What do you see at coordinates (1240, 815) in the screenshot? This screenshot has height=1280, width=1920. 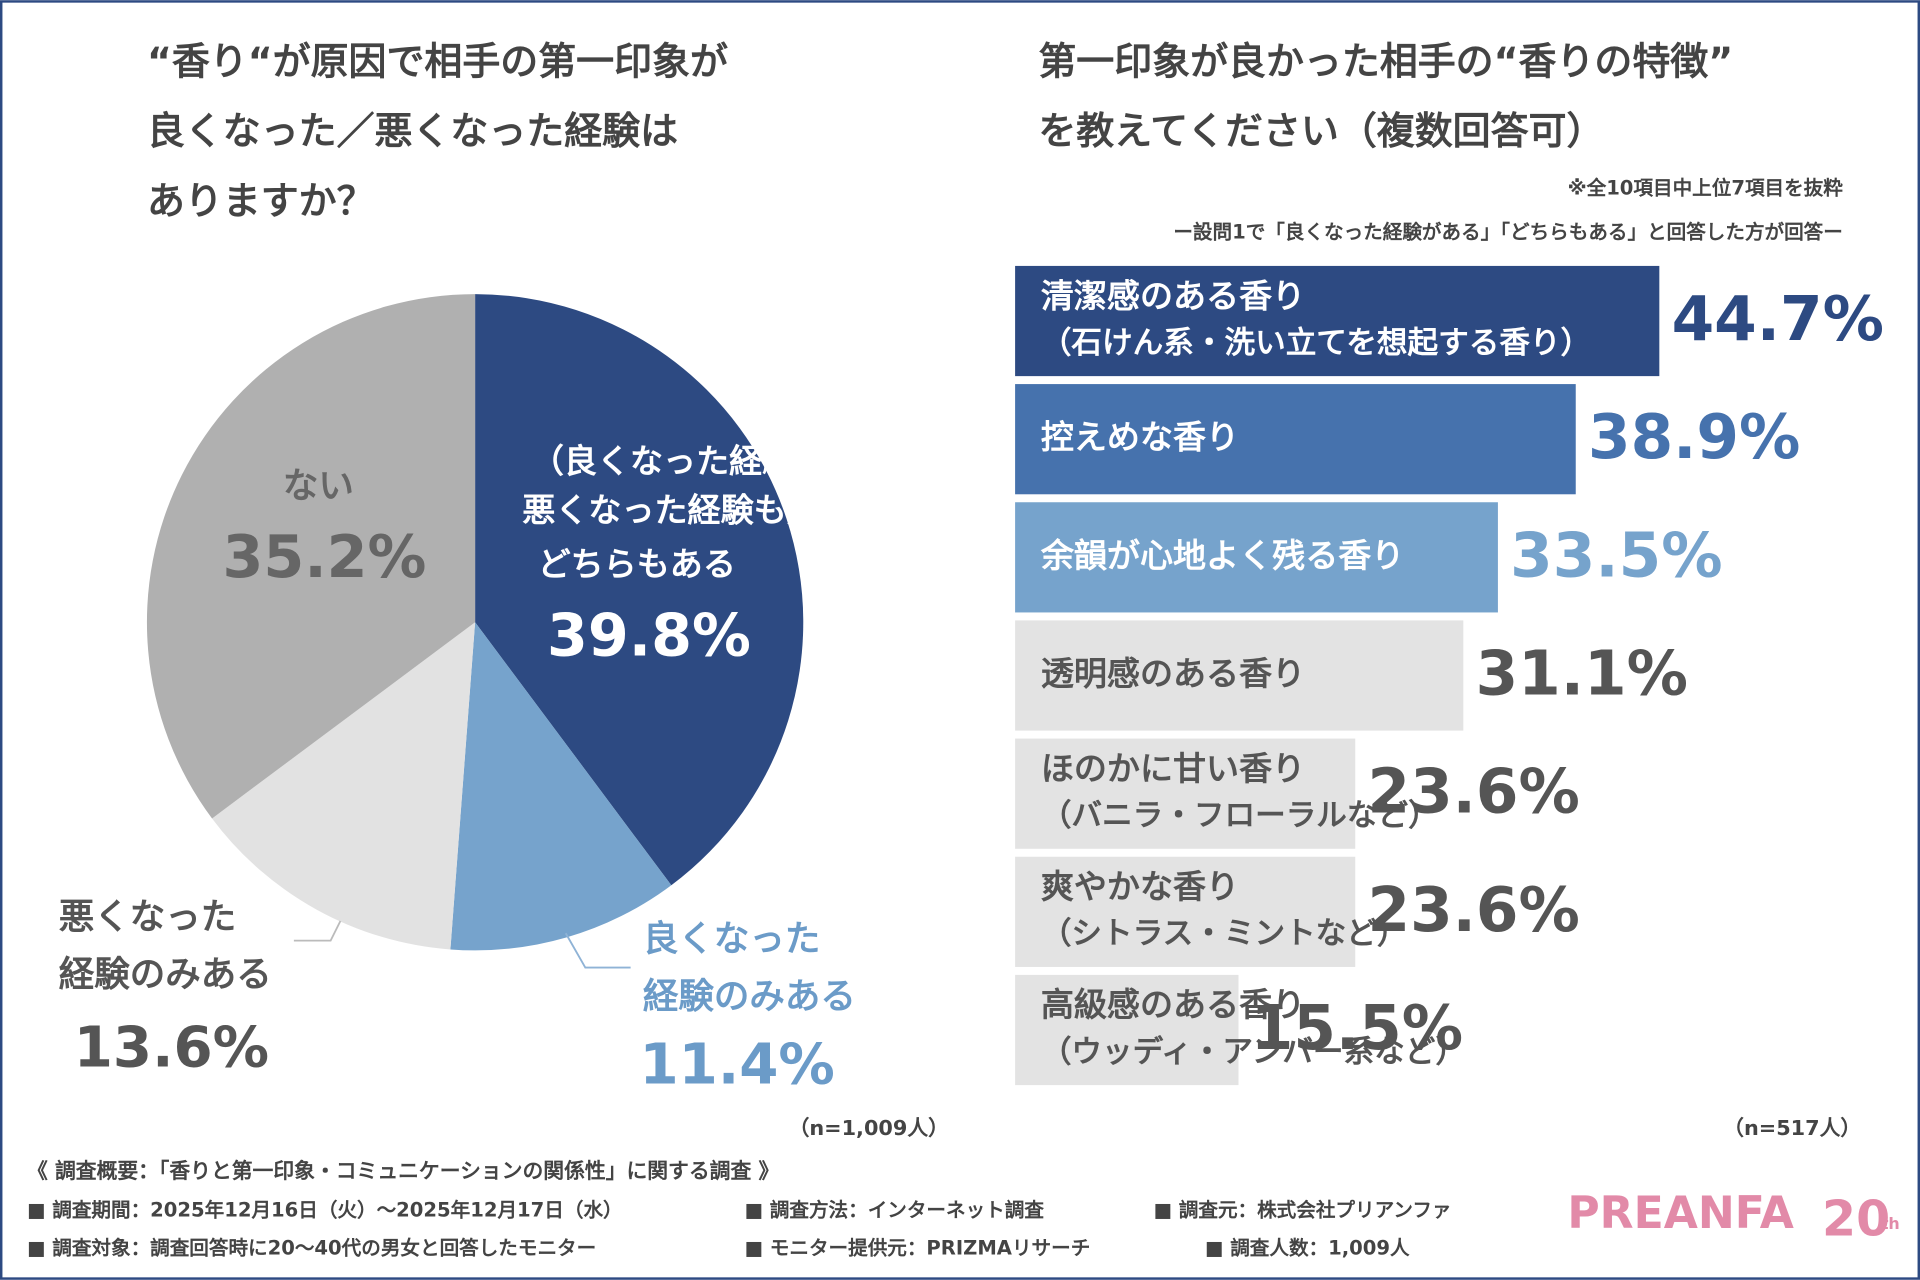 I see `bar-label: （バニラ・フローラルなど）` at bounding box center [1240, 815].